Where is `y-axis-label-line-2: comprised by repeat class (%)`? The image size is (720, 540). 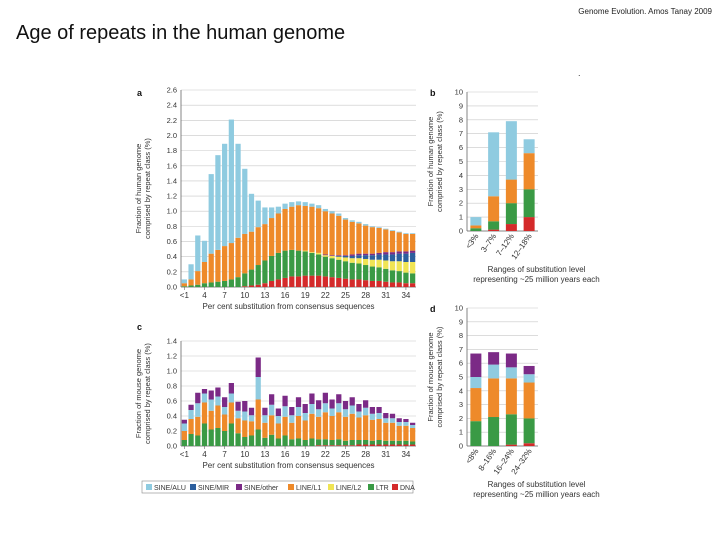
y-axis-label-line-2: comprised by repeat class (%) is located at coordinates (147, 393).